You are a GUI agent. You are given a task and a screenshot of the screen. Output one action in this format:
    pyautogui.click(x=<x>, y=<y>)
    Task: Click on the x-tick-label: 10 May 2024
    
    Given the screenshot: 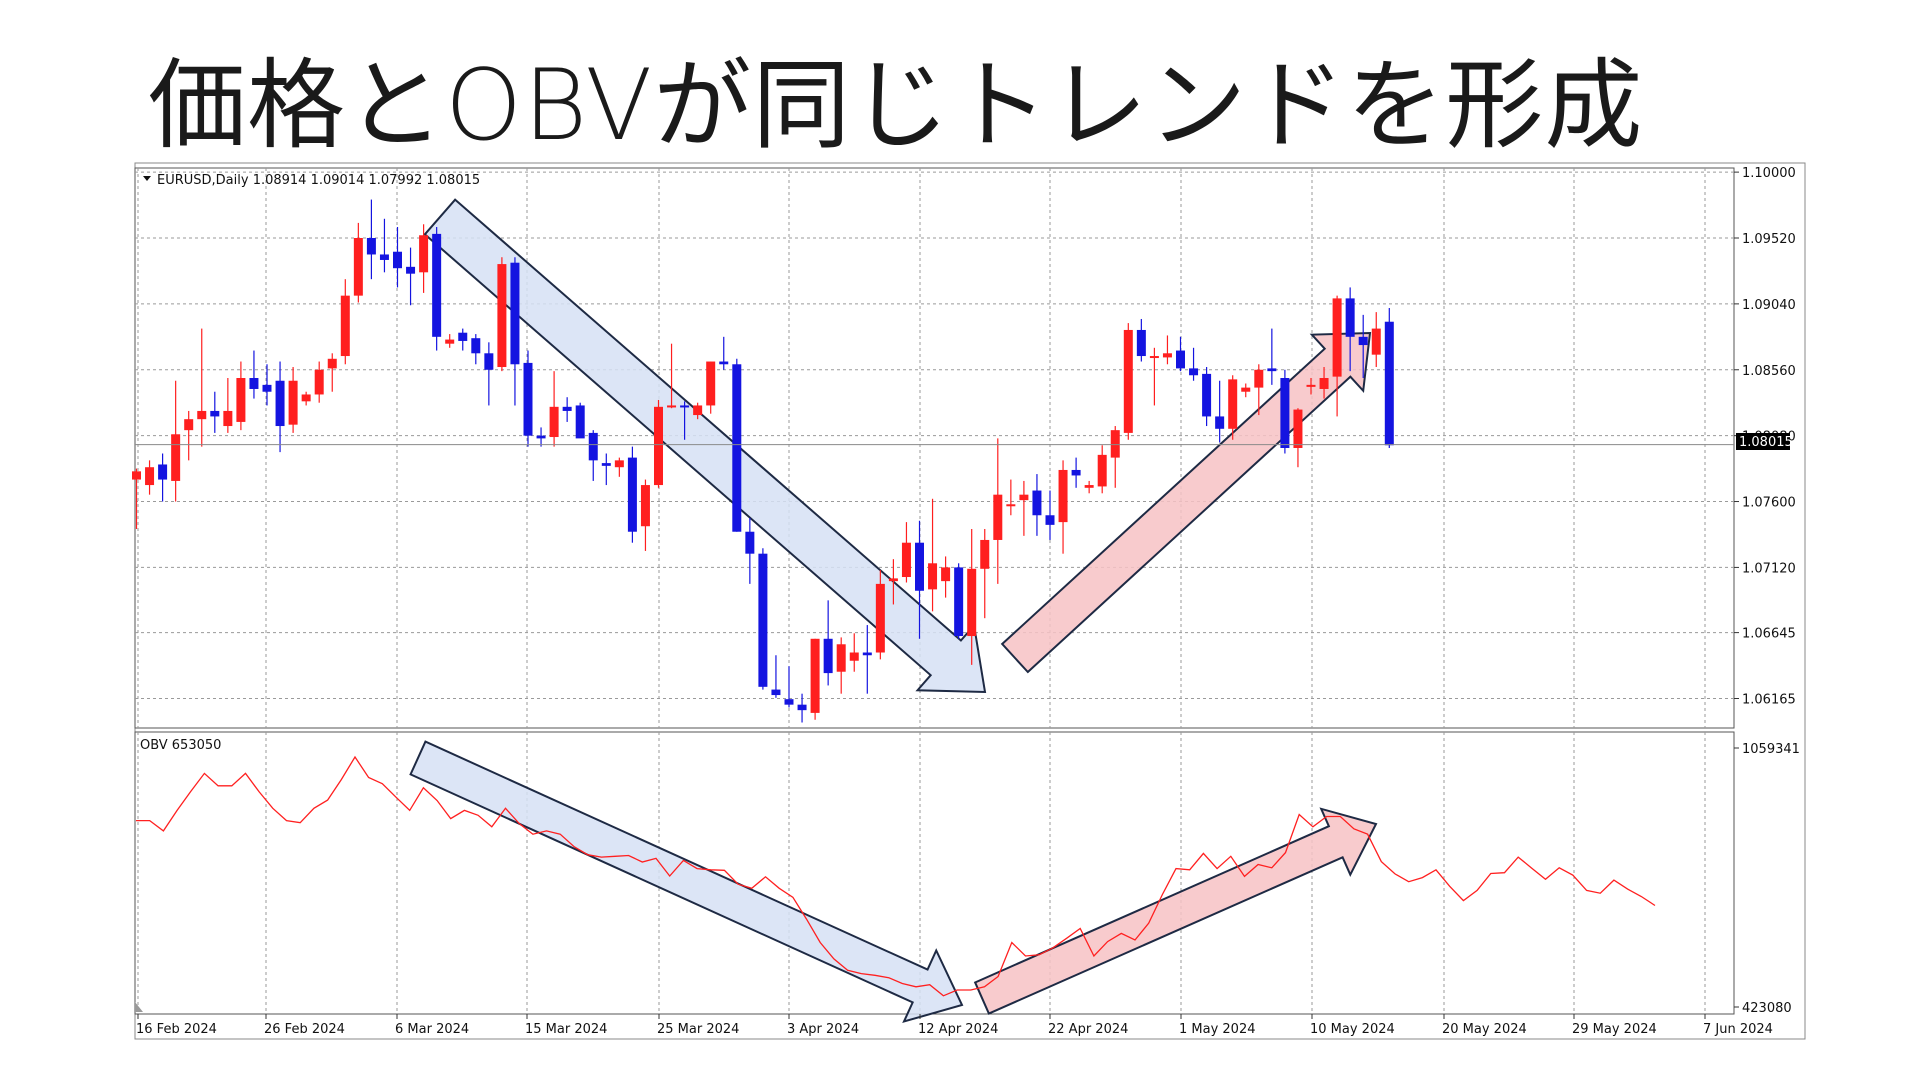 What is the action you would take?
    pyautogui.click(x=1352, y=1029)
    